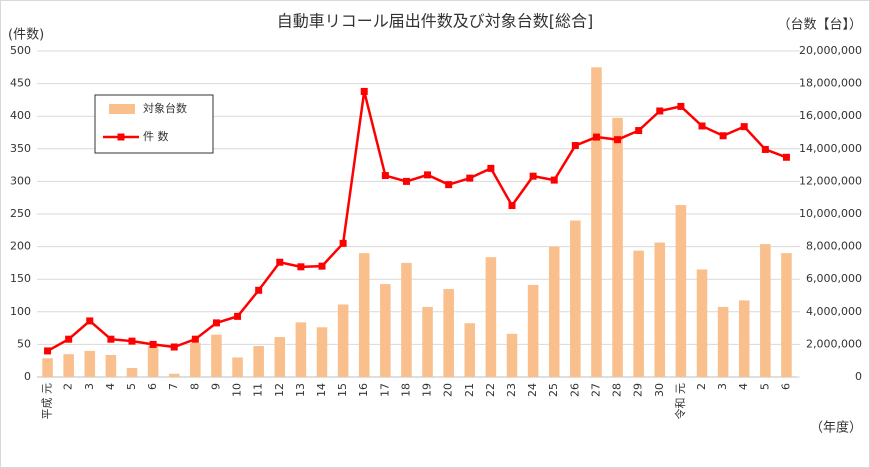 The width and height of the screenshot is (870, 468). I want to click on y-axis-title: (件数), so click(26, 35).